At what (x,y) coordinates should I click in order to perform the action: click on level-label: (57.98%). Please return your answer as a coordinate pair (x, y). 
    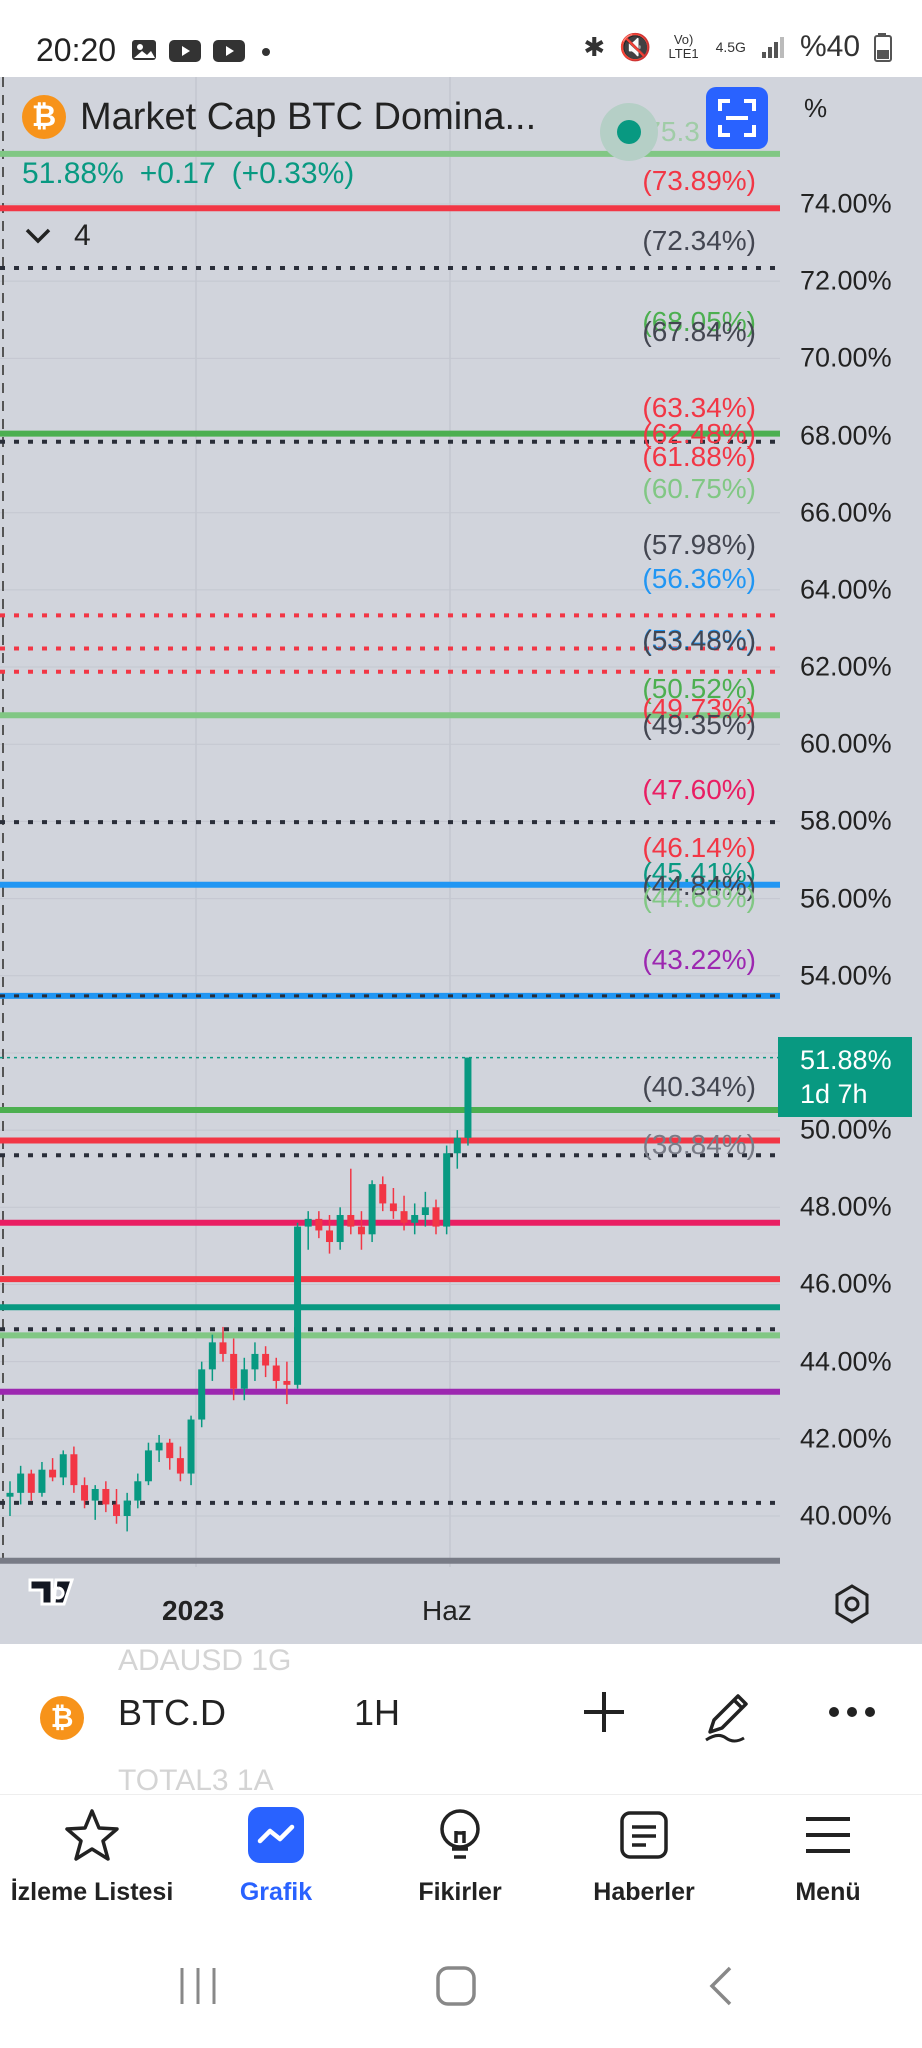
    Looking at the image, I should click on (699, 544).